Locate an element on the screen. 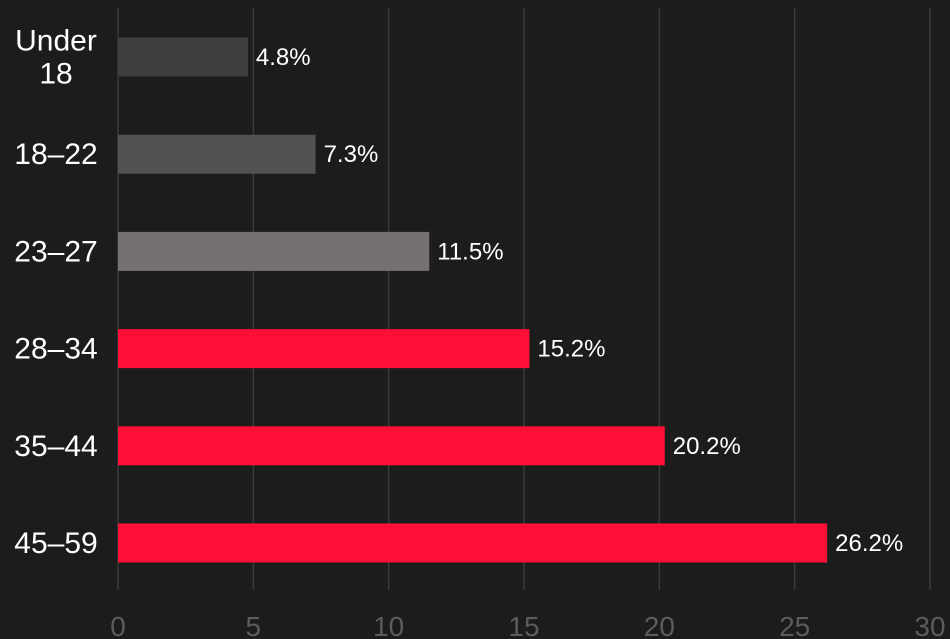 This screenshot has height=639, width=950. bar-value-label: 11.5% is located at coordinates (470, 251).